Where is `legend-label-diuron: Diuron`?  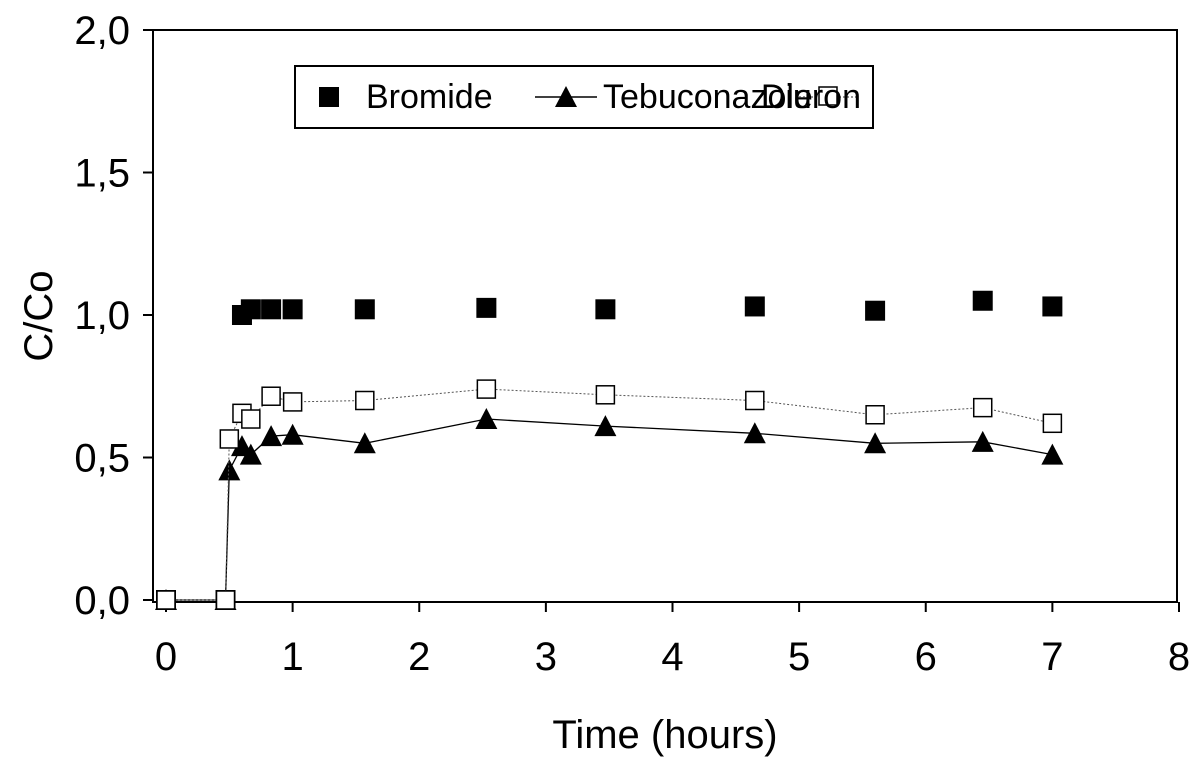 legend-label-diuron: Diuron is located at coordinates (811, 97).